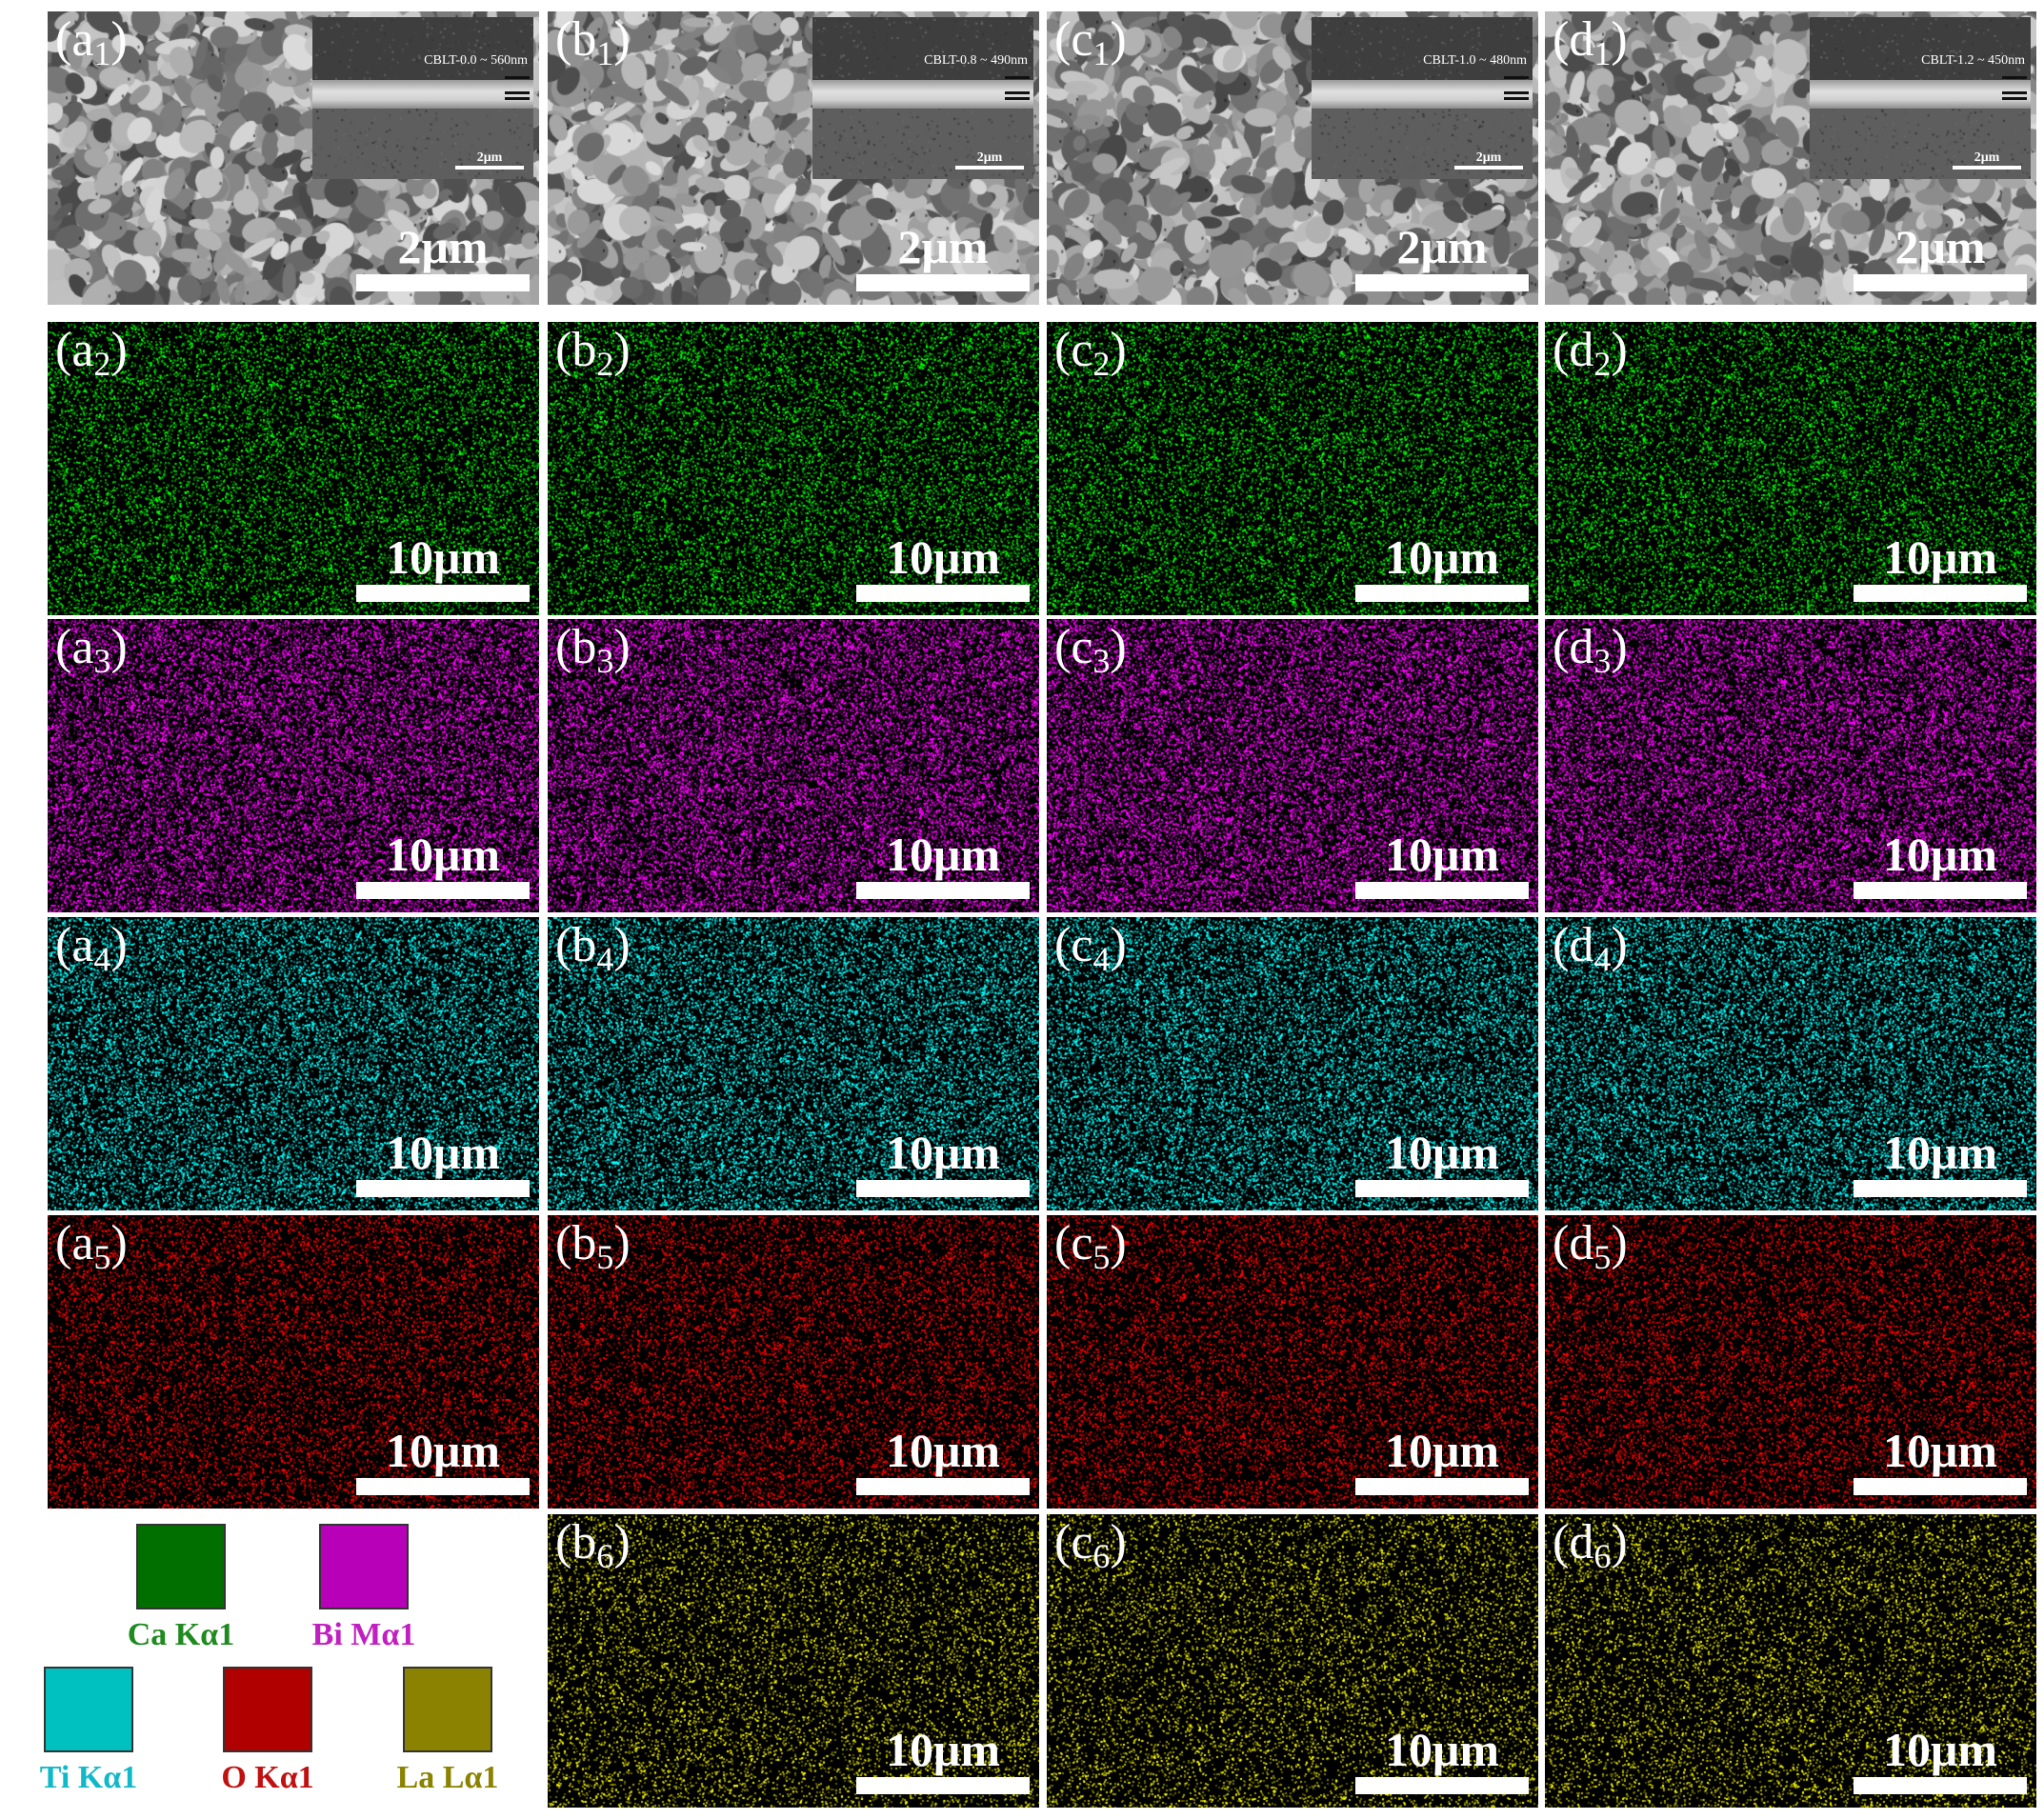 Image resolution: width=2044 pixels, height=1819 pixels. Describe the element at coordinates (447, 1709) in the screenshot. I see `legend-swatch-la` at that location.